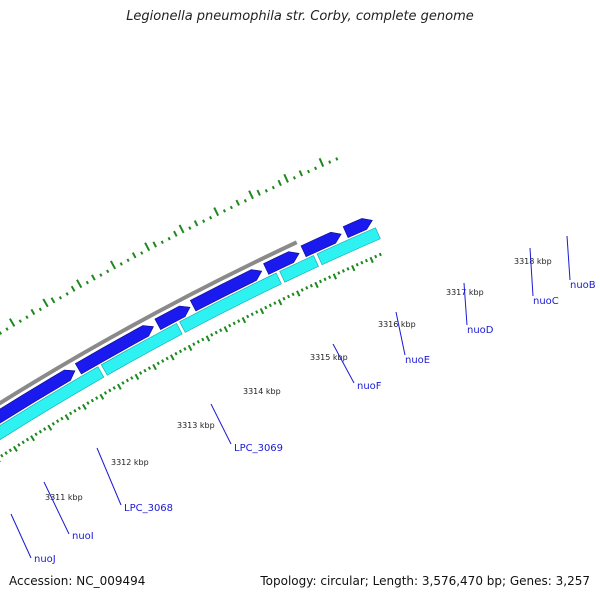 The height and width of the screenshot is (600, 600). What do you see at coordinates (258, 448) in the screenshot?
I see `gene-label: LPC_3069` at bounding box center [258, 448].